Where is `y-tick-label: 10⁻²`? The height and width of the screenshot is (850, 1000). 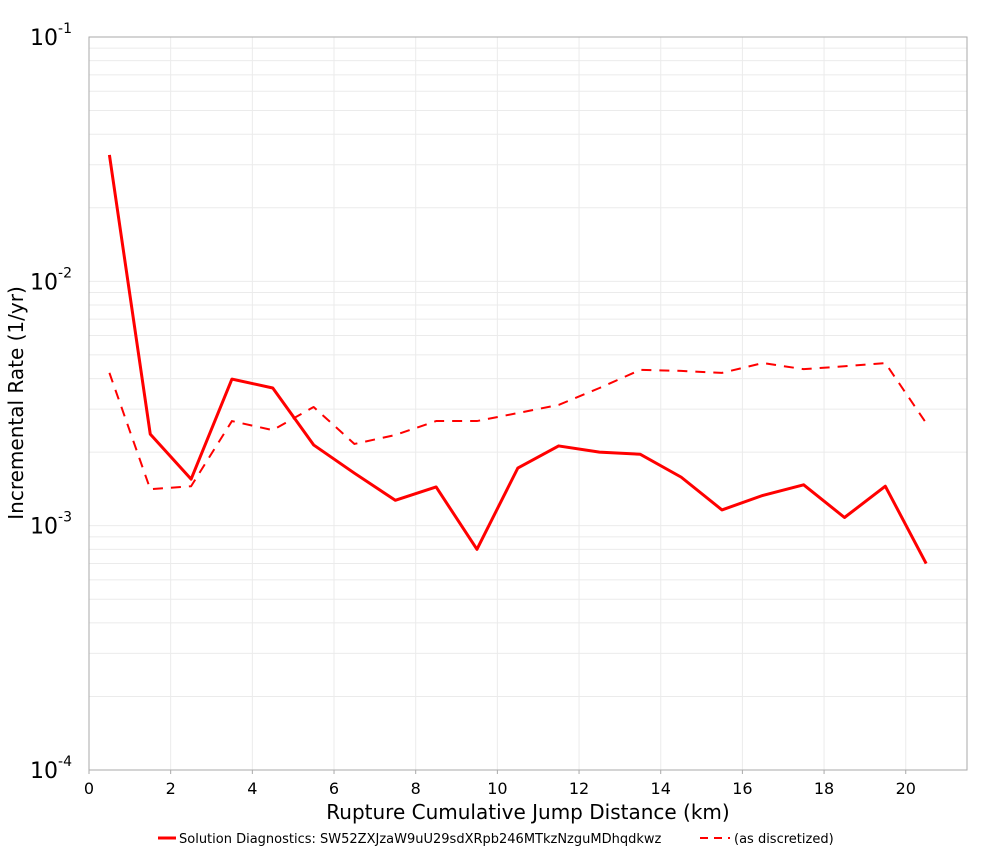 y-tick-label: 10⁻² is located at coordinates (51, 280).